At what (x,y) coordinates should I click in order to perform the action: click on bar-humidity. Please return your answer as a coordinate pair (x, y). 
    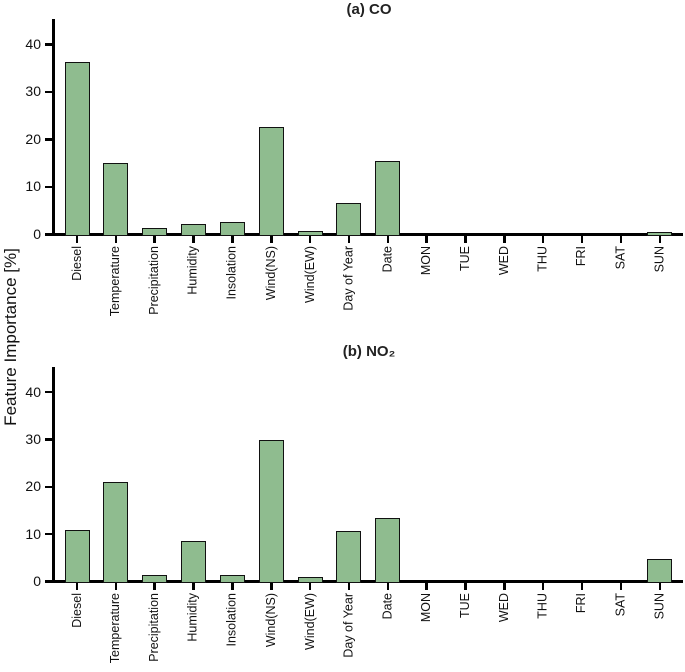
    Looking at the image, I should click on (194, 561).